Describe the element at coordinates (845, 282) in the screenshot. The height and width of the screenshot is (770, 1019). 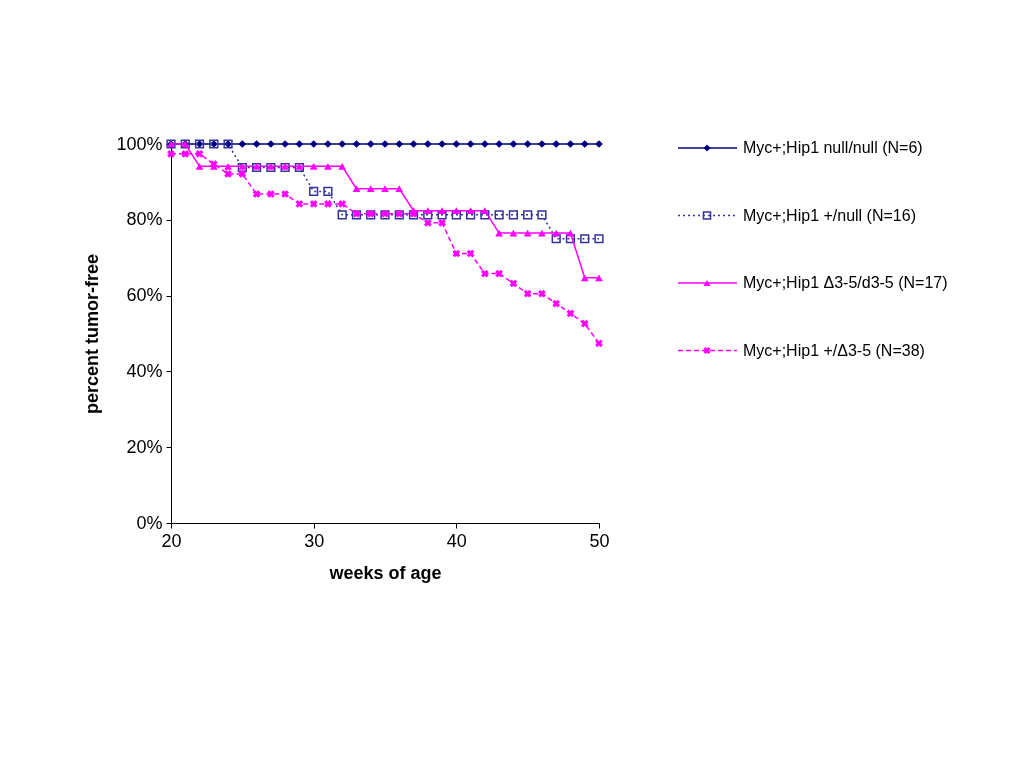
I see `legend-label: Myc+;Hip1 Δ3-5/d3-5 (N=17)` at that location.